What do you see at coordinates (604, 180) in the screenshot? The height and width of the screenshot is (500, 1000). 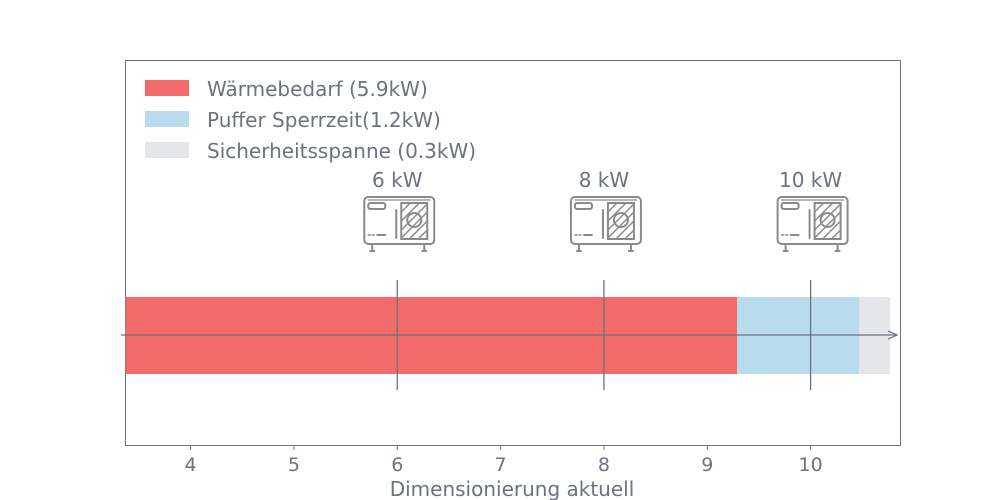 I see `unit-label-2: 8 kW` at bounding box center [604, 180].